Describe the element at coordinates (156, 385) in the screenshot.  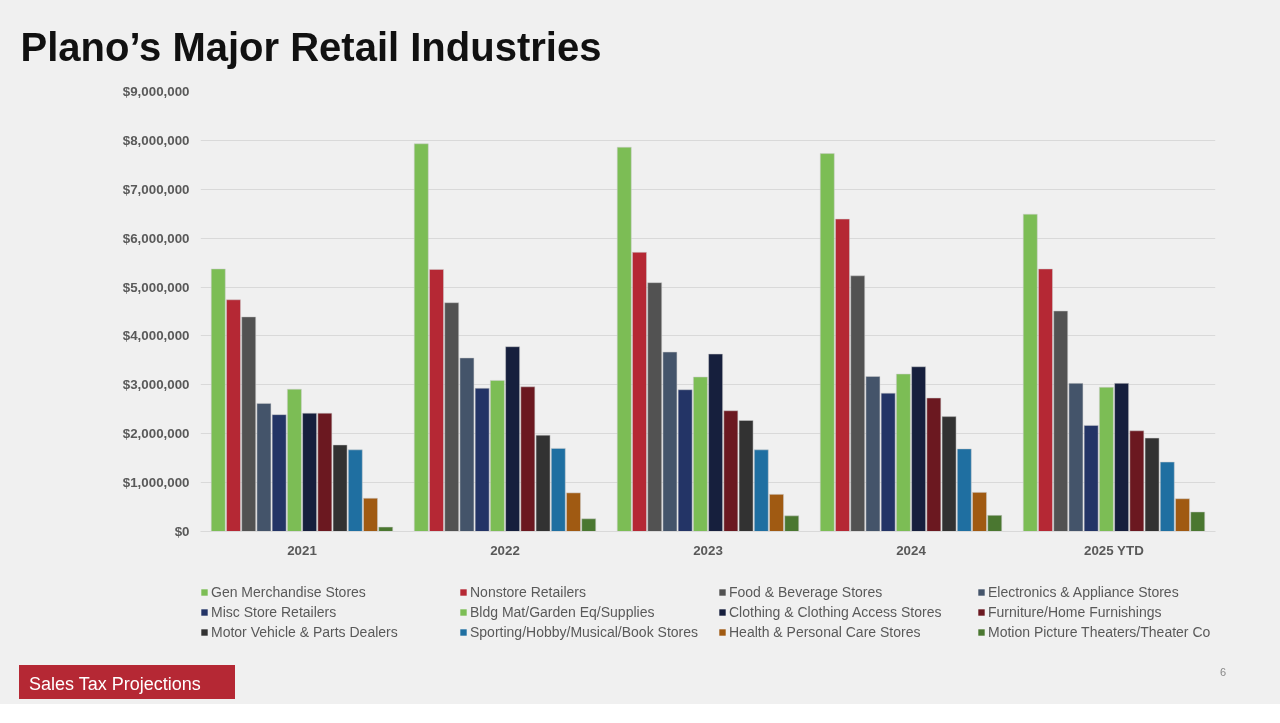
I see `y-tick-label: $3,000,000` at that location.